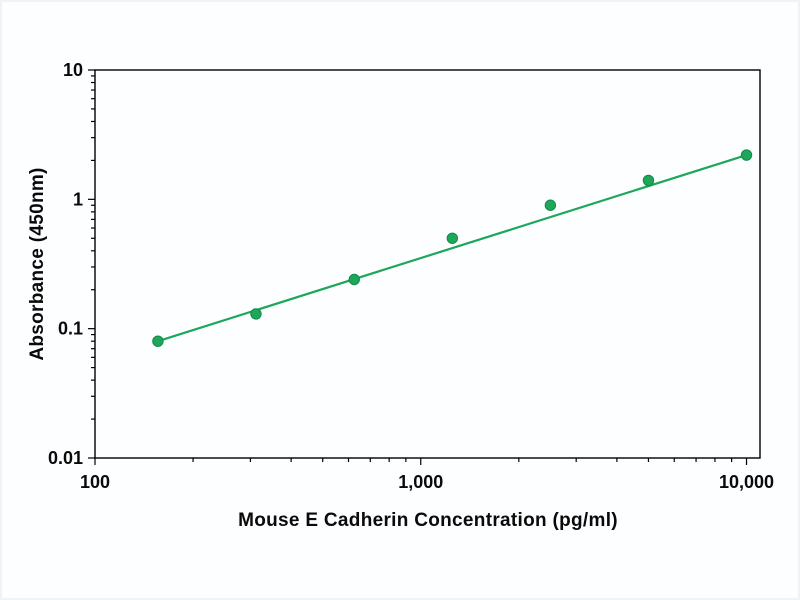 The height and width of the screenshot is (600, 800). Describe the element at coordinates (70, 329) in the screenshot. I see `y-tick-label: 0.1` at that location.